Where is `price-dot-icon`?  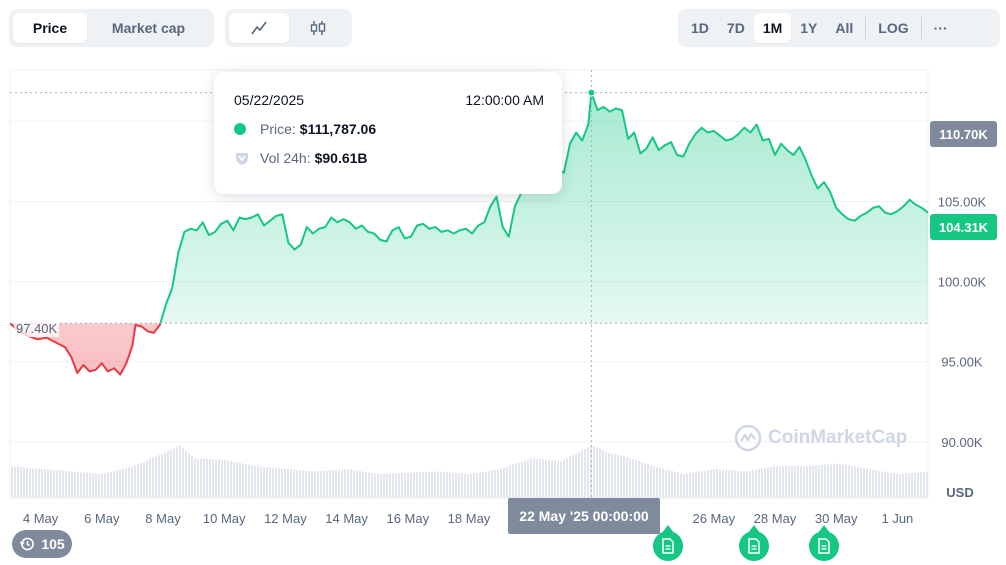 price-dot-icon is located at coordinates (240, 129).